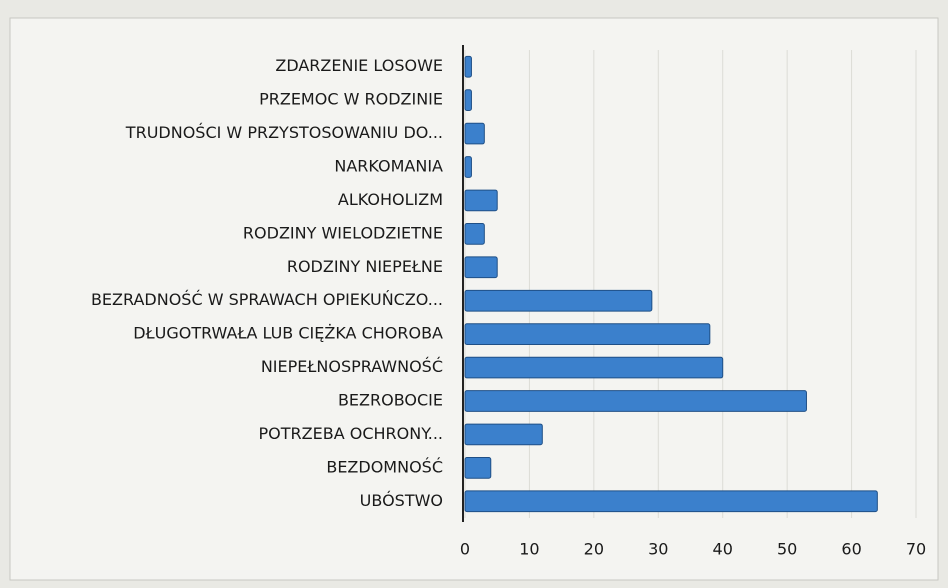 The width and height of the screenshot is (948, 588). What do you see at coordinates (343, 232) in the screenshot?
I see `y-tick-label: RODZINY WIELODZIETNE` at bounding box center [343, 232].